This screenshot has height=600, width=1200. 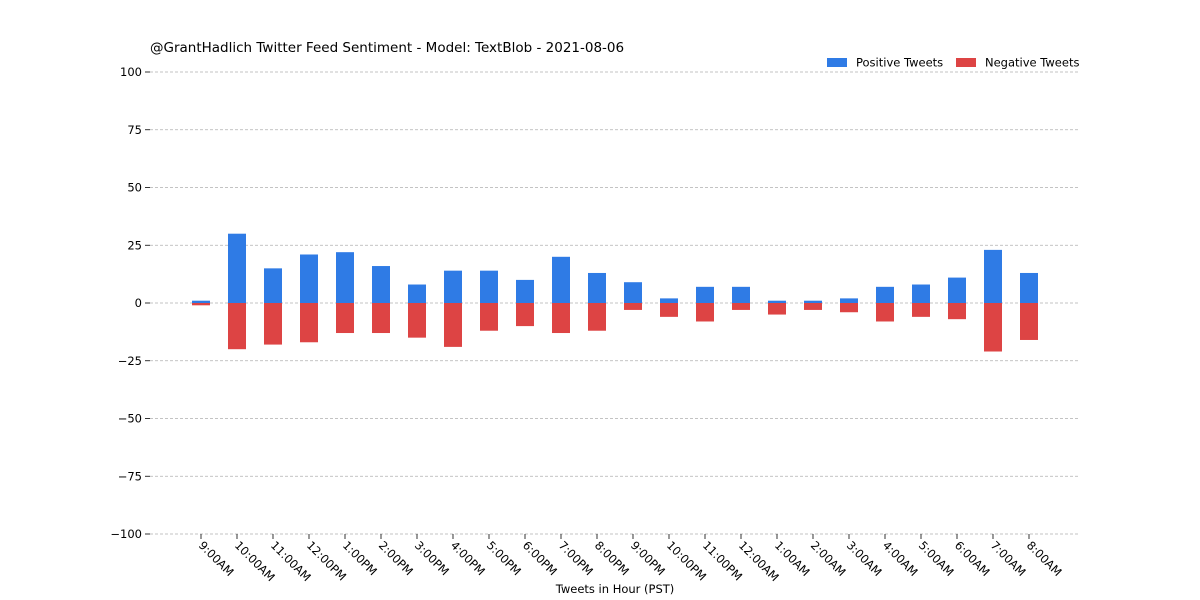 I want to click on x-tick-label: 3:00PM, so click(x=432, y=558).